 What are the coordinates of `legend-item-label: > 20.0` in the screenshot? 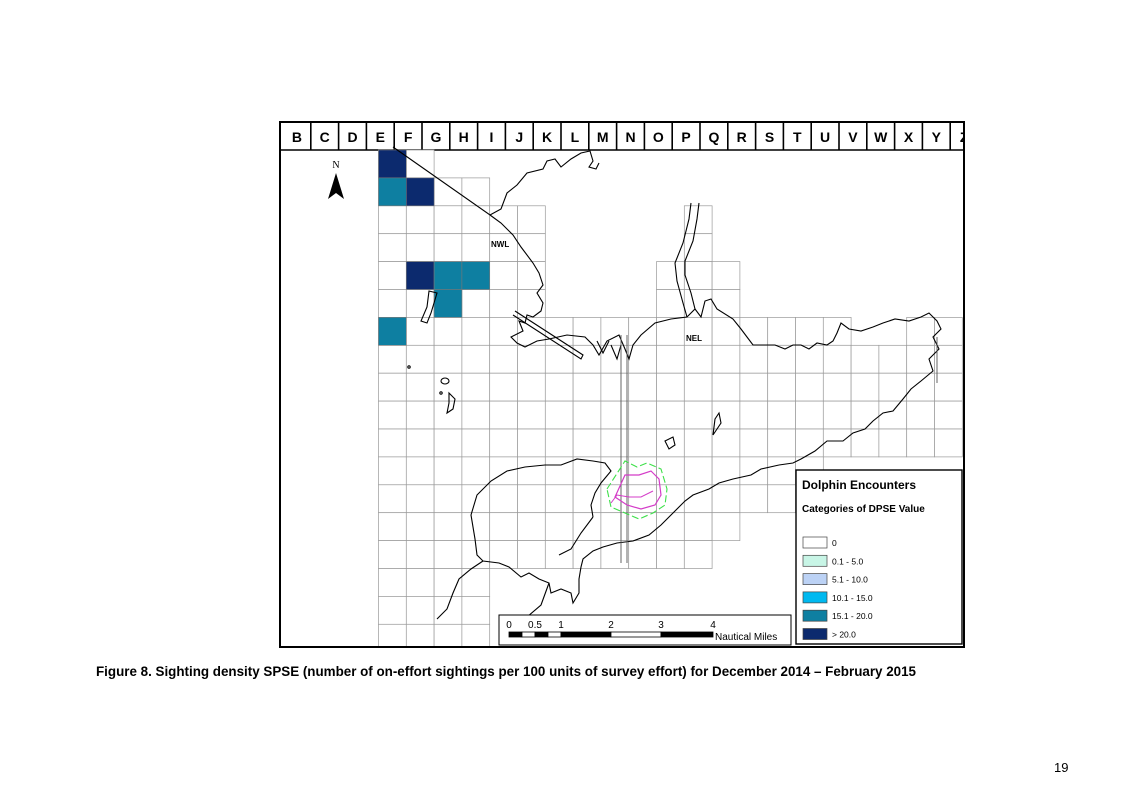 It's located at (844, 635).